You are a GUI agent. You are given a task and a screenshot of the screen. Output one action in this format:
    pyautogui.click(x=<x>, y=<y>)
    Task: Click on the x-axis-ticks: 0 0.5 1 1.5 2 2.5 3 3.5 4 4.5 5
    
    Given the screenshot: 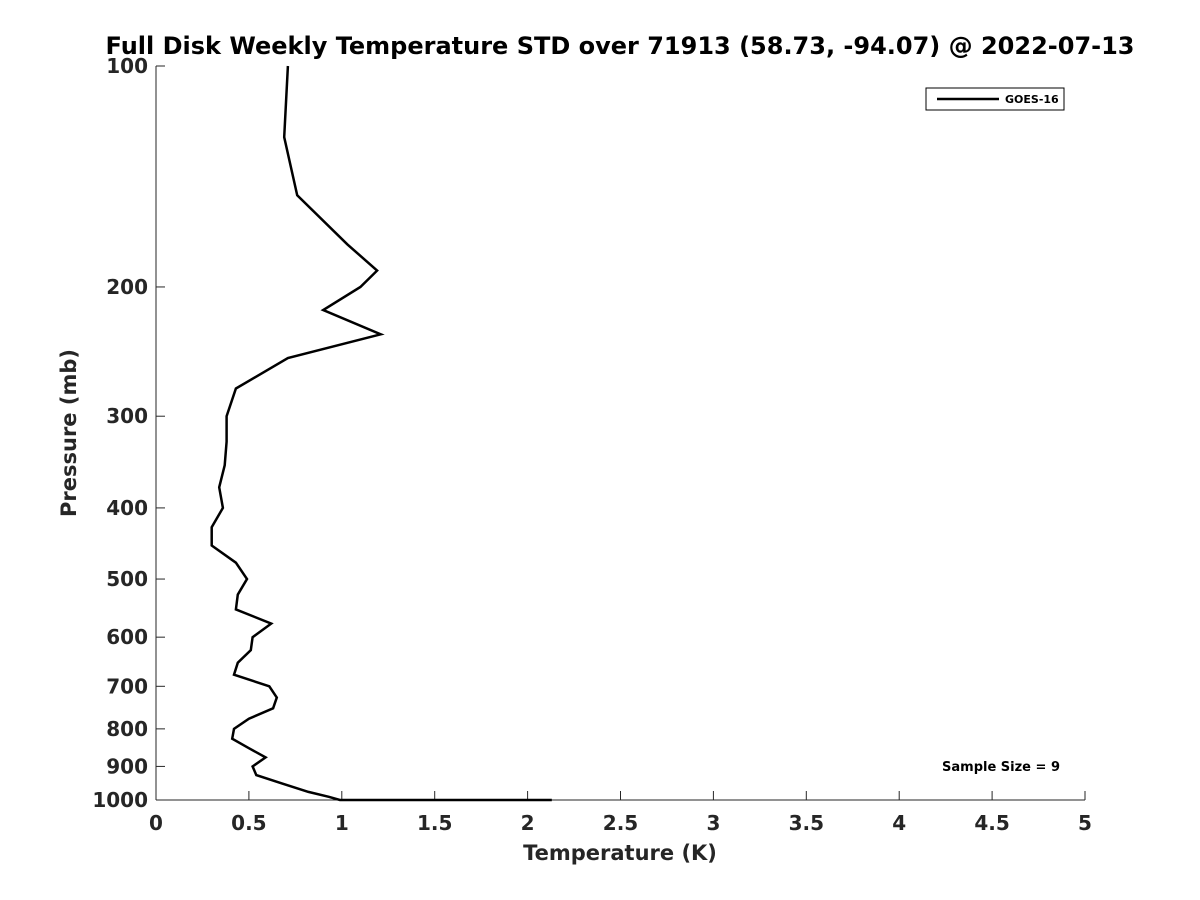 What is the action you would take?
    pyautogui.click(x=620, y=813)
    